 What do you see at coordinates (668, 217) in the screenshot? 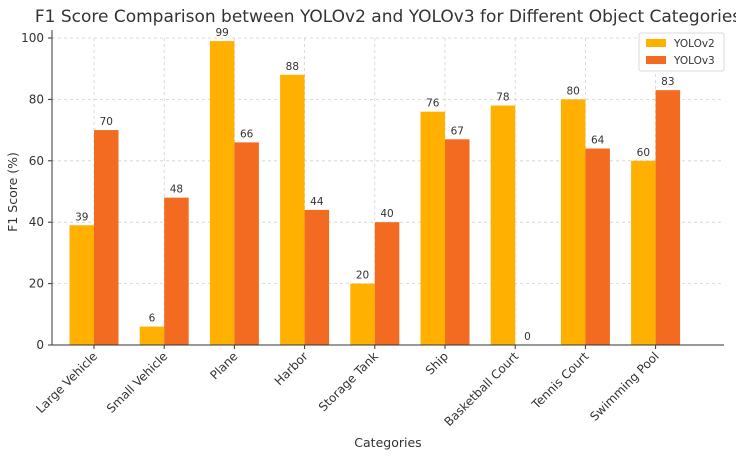
I see `bar-yolov3-swimming-pool` at bounding box center [668, 217].